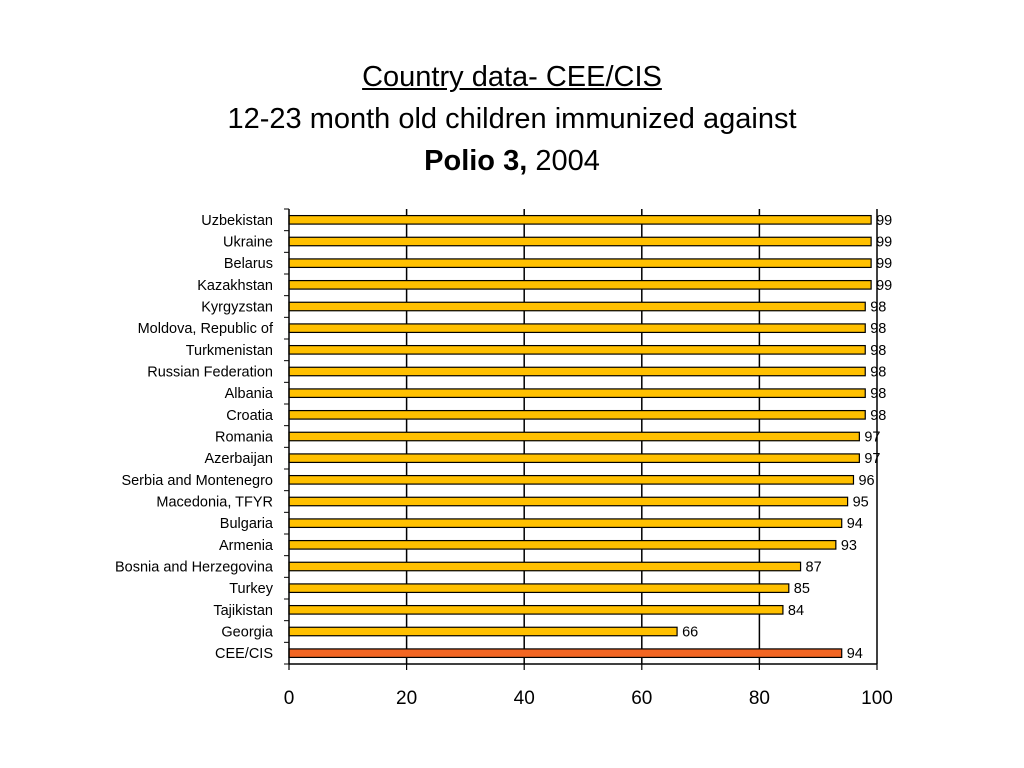 The width and height of the screenshot is (1024, 768). What do you see at coordinates (248, 243) in the screenshot?
I see `category-label: Ukraine` at bounding box center [248, 243].